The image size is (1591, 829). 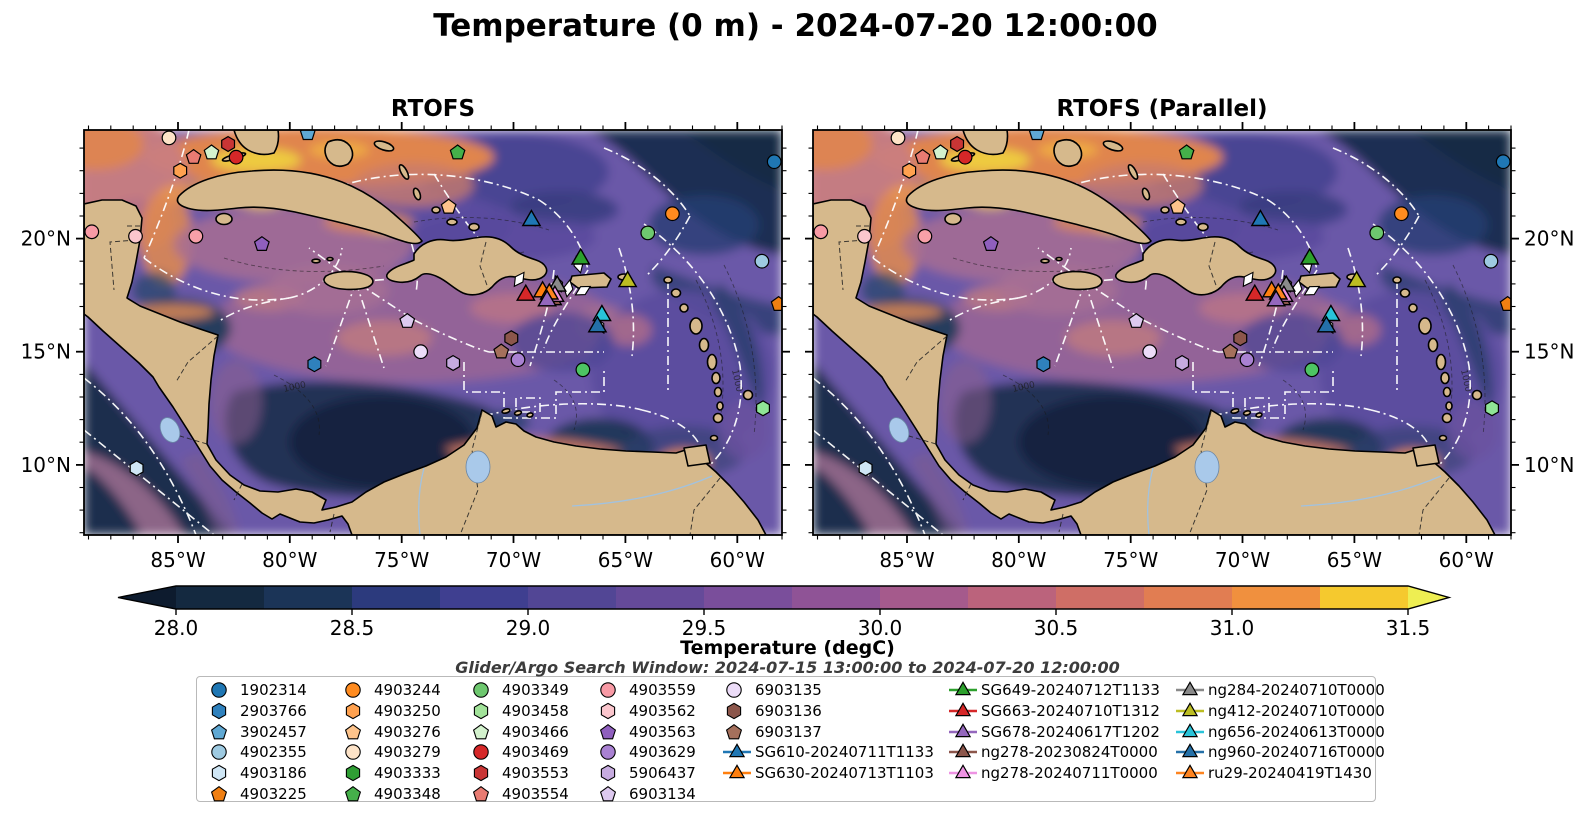 What do you see at coordinates (1294, 501) in the screenshot?
I see `rivers` at bounding box center [1294, 501].